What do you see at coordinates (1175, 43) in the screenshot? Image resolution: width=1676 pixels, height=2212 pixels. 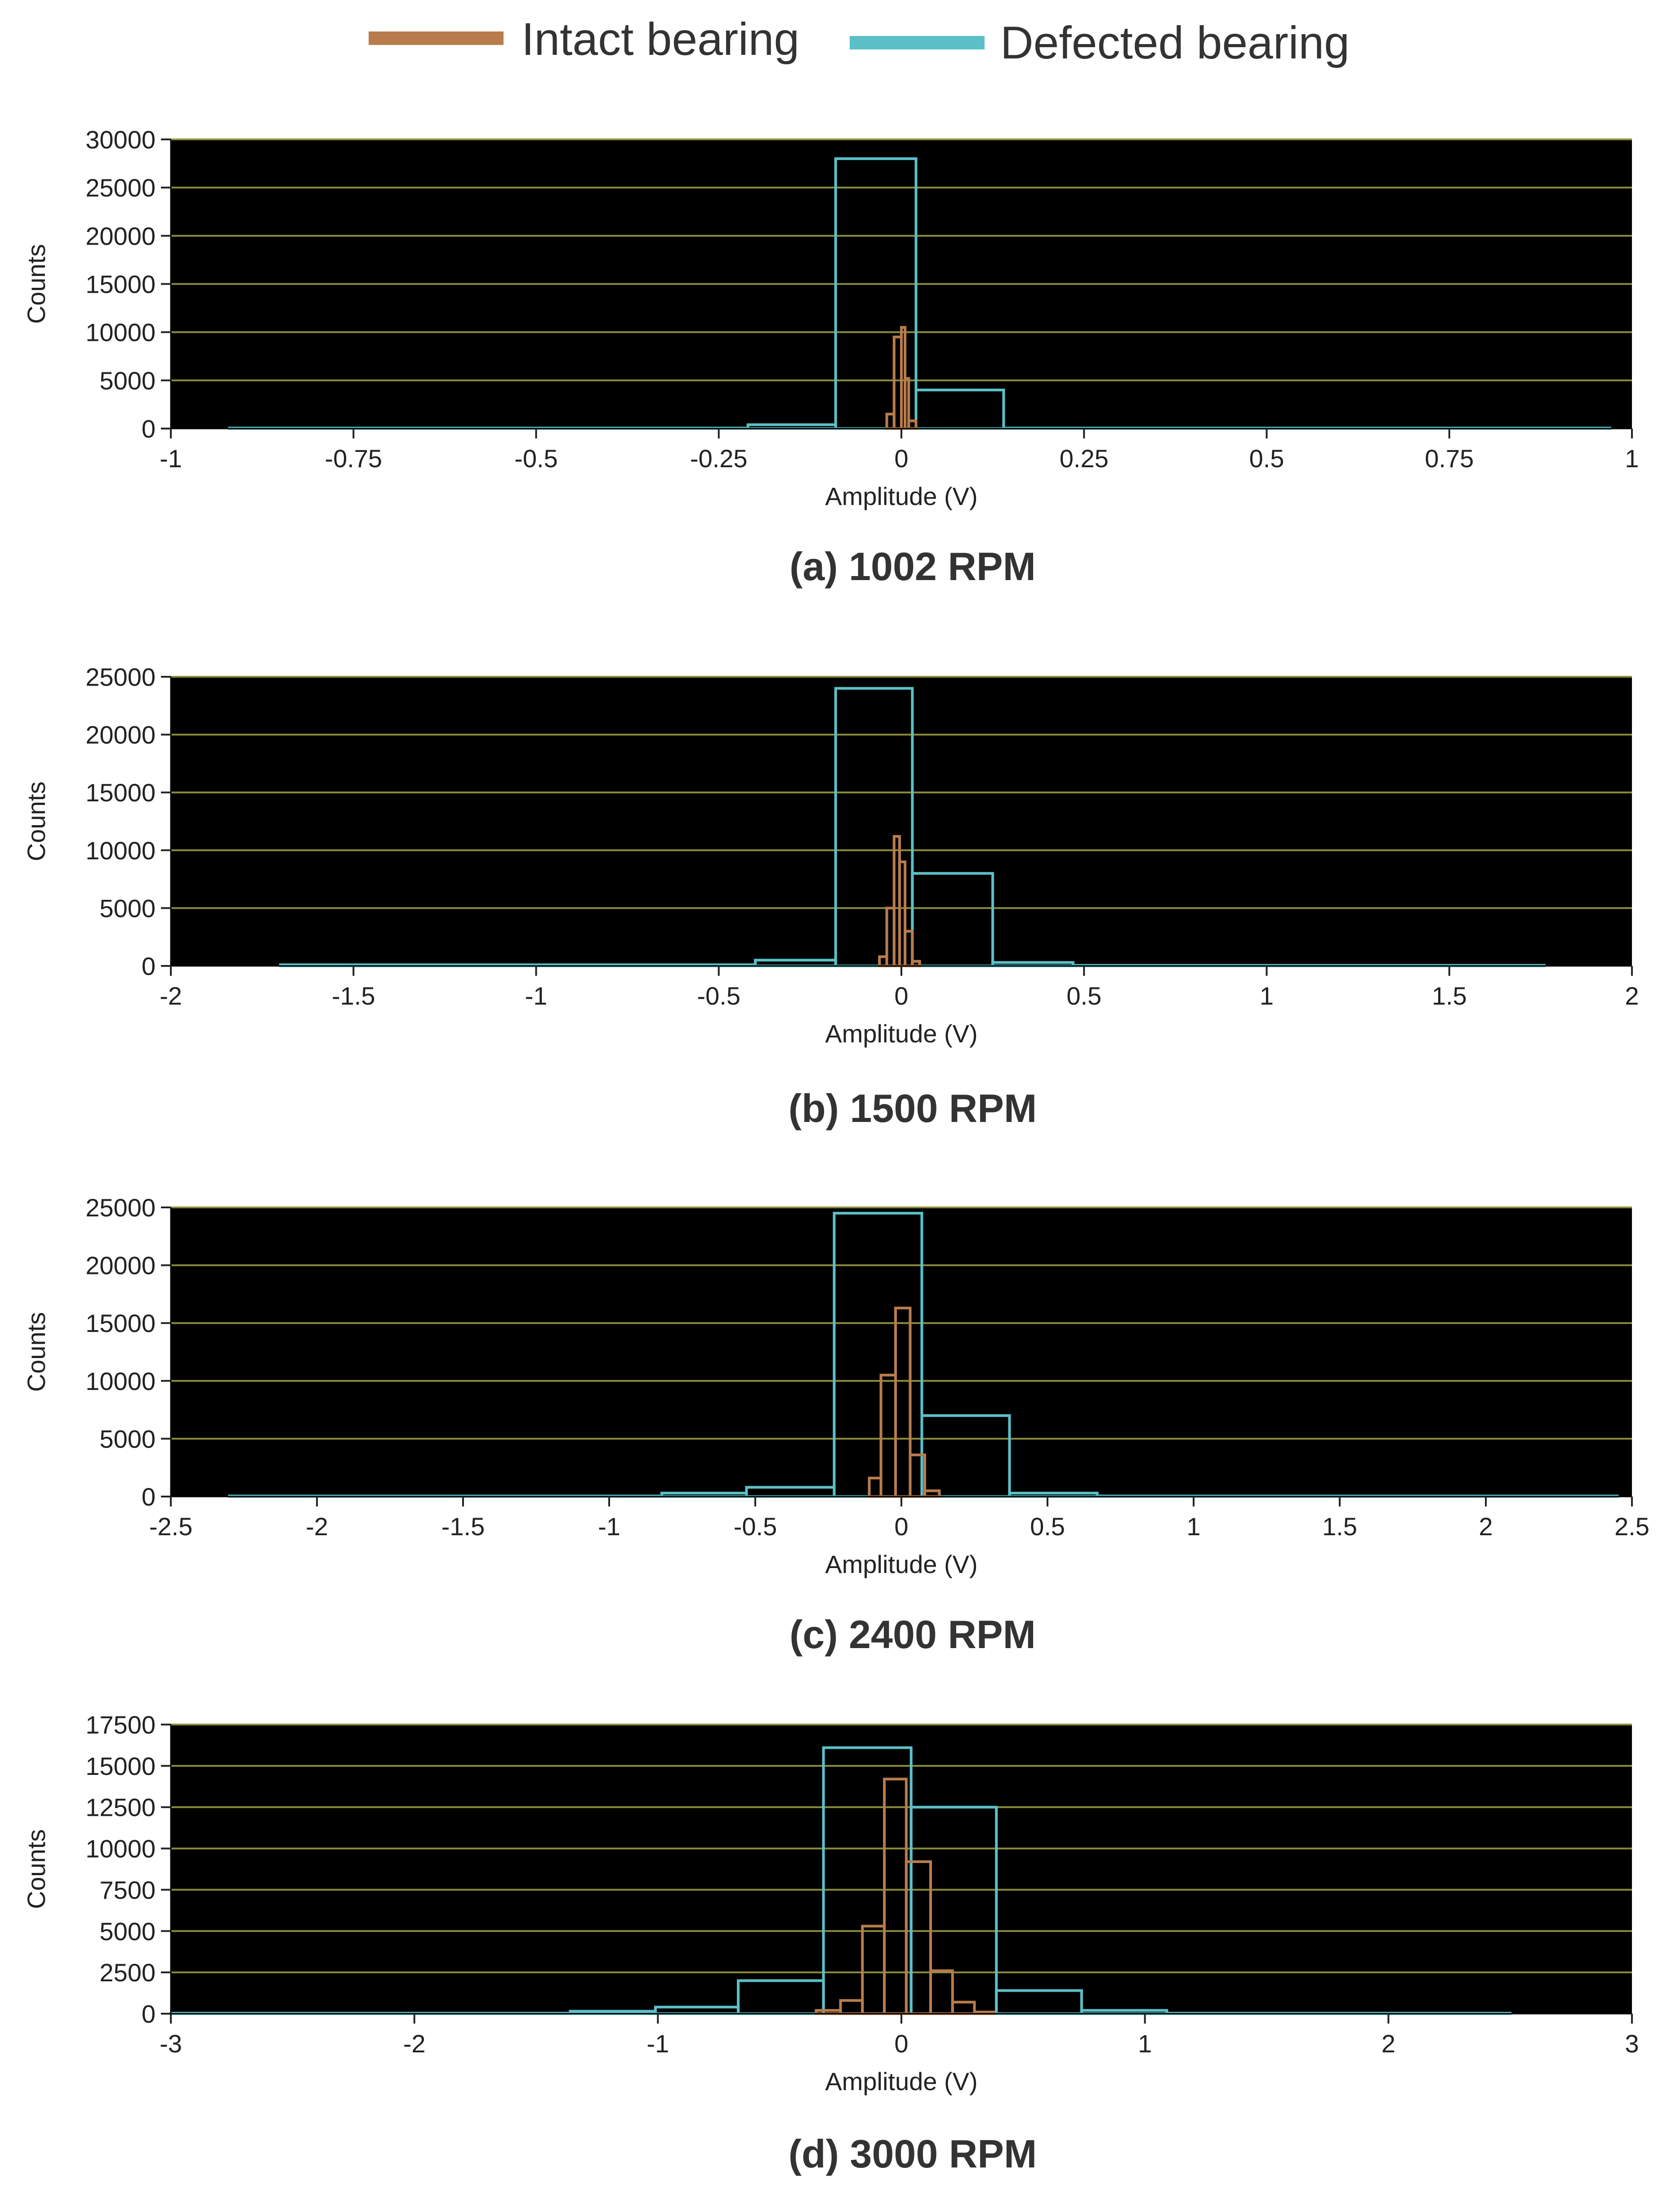 I see `legend-label-defected: Defected bearing` at bounding box center [1175, 43].